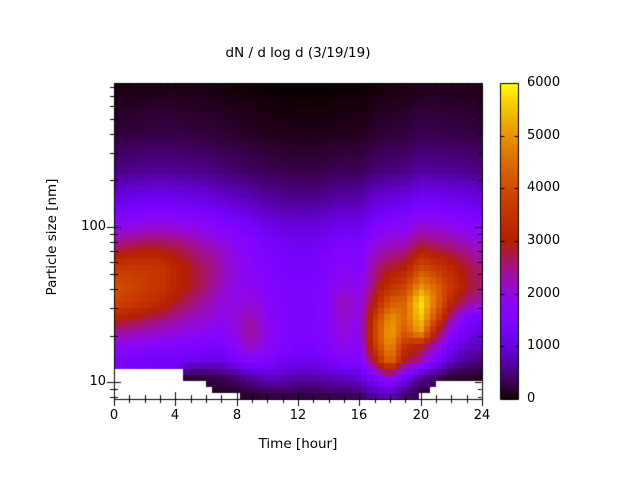  Describe the element at coordinates (298, 415) in the screenshot. I see `x-tick-label: 12` at that location.